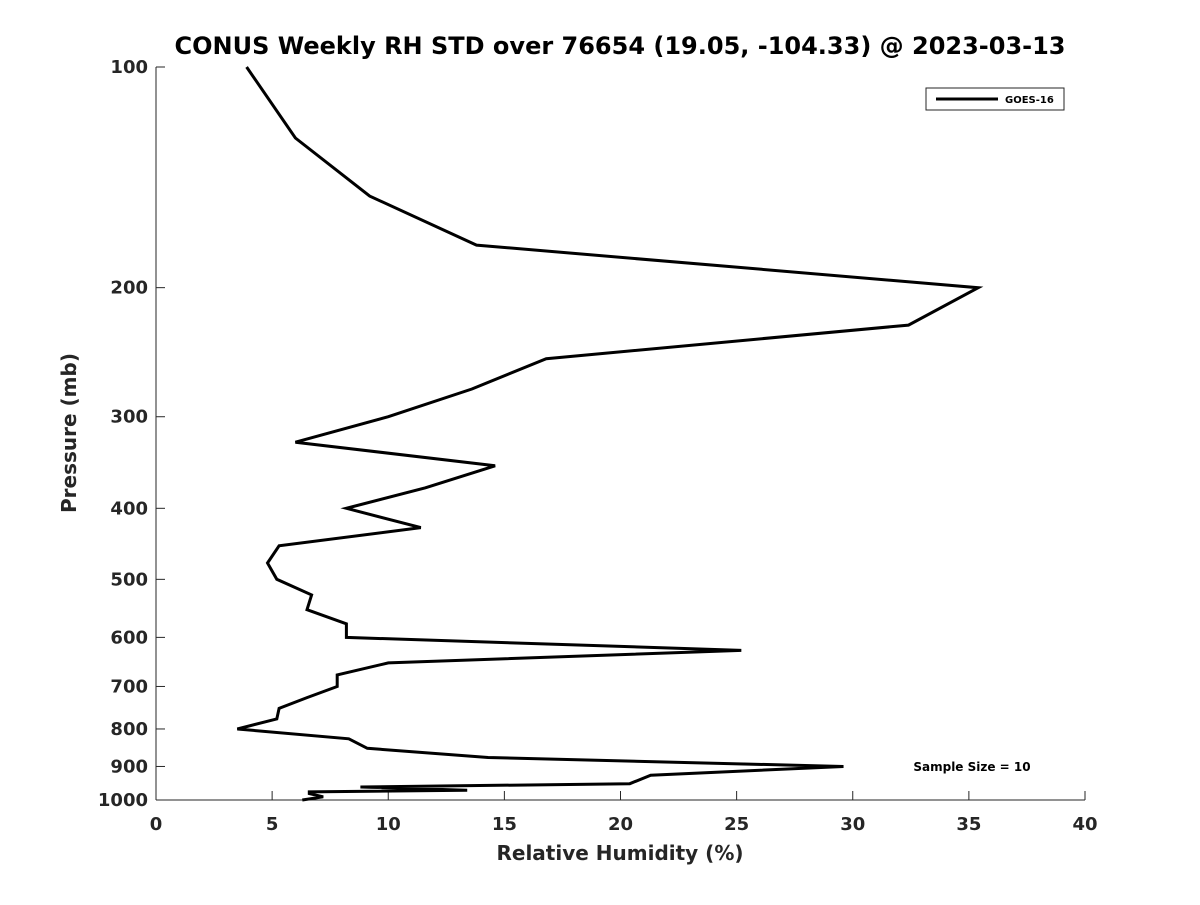  I want to click on y-tick-label: 500, so click(129, 579).